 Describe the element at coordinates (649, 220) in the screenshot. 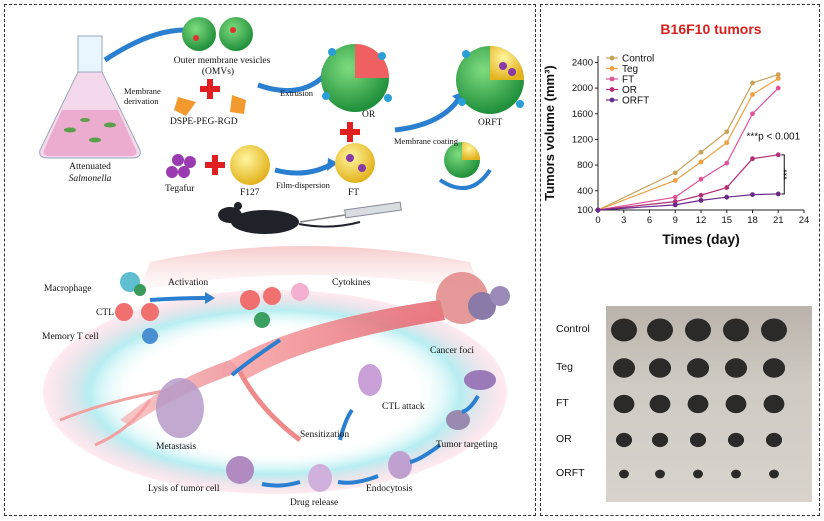

I see `x-tick-label: 6` at that location.